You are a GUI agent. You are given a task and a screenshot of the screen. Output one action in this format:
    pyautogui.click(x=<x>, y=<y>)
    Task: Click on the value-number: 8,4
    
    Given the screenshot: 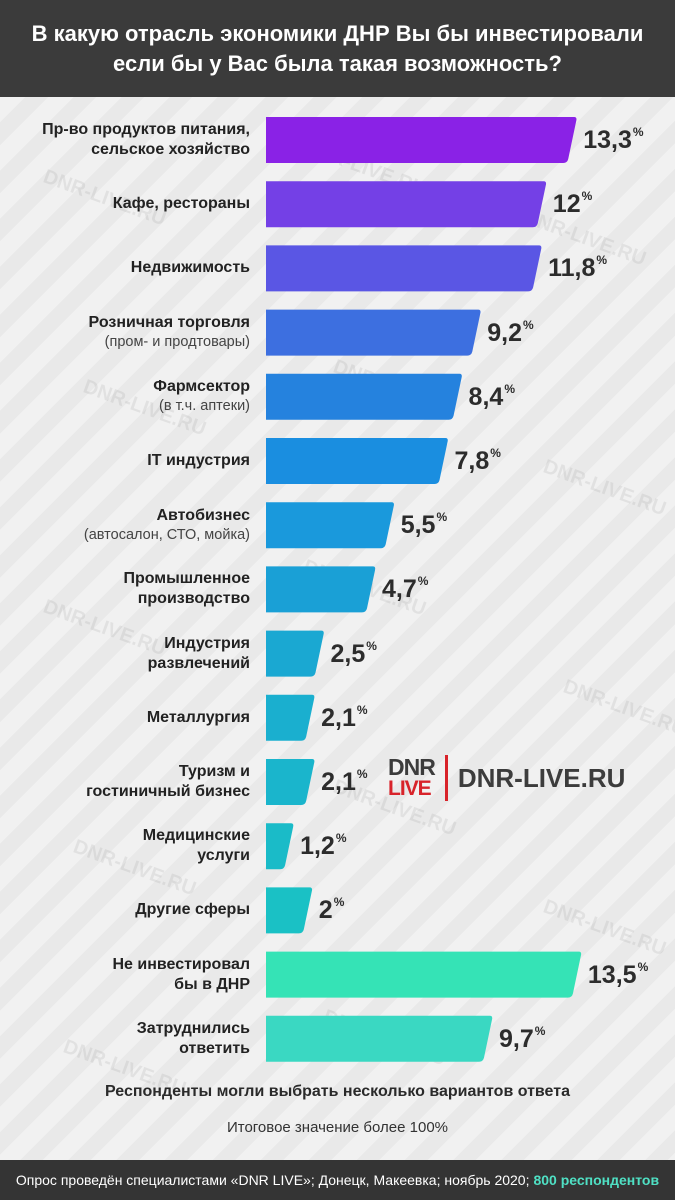 What is the action you would take?
    pyautogui.click(x=486, y=396)
    